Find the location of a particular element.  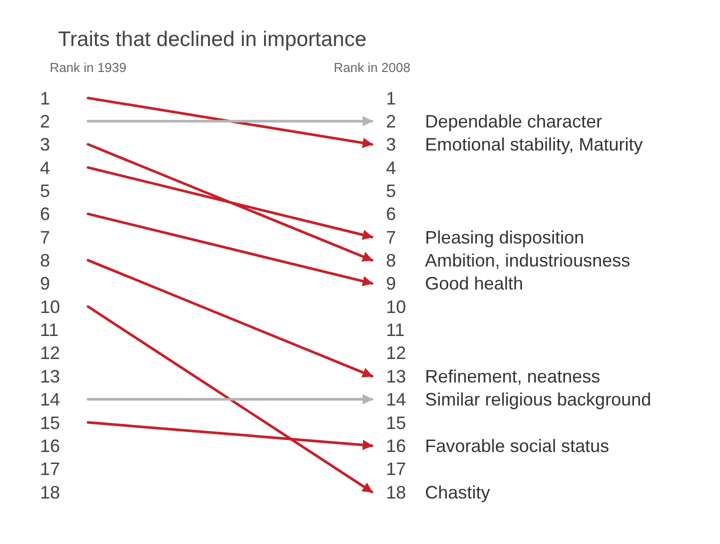

y-tick-label: 16 is located at coordinates (50, 446).